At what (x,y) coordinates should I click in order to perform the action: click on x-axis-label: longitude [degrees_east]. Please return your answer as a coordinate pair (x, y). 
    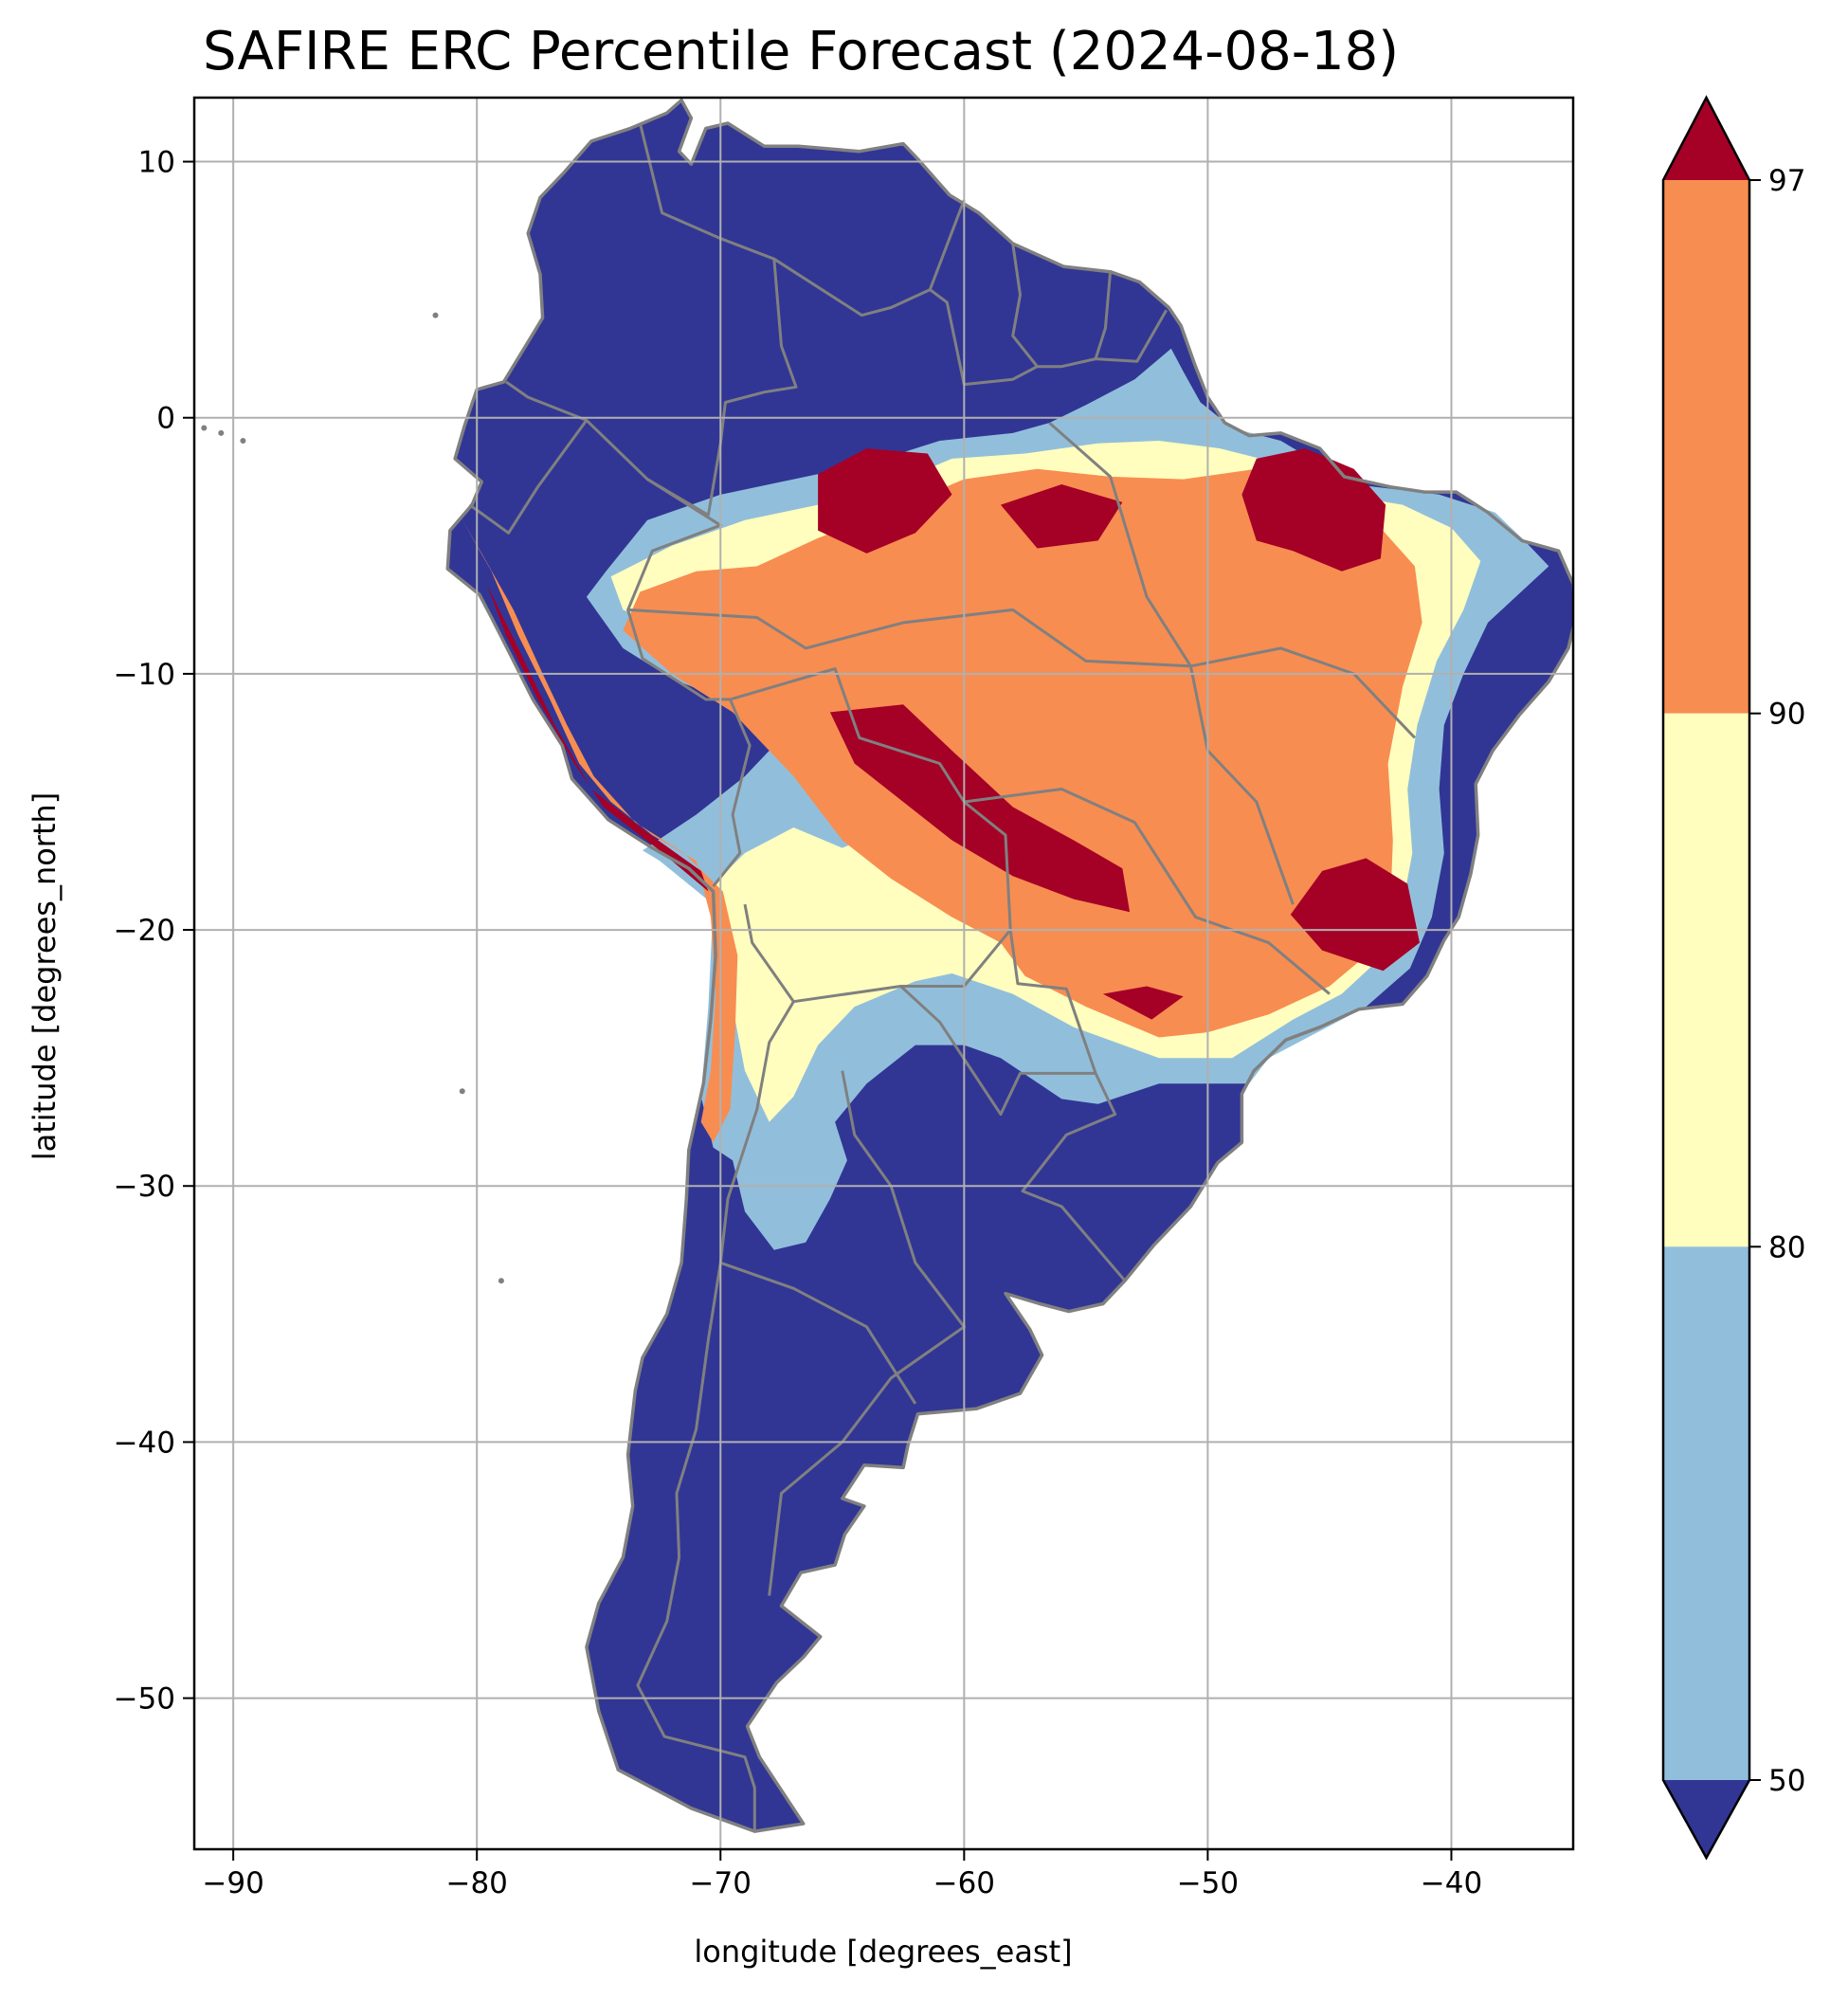
    Looking at the image, I should click on (883, 1952).